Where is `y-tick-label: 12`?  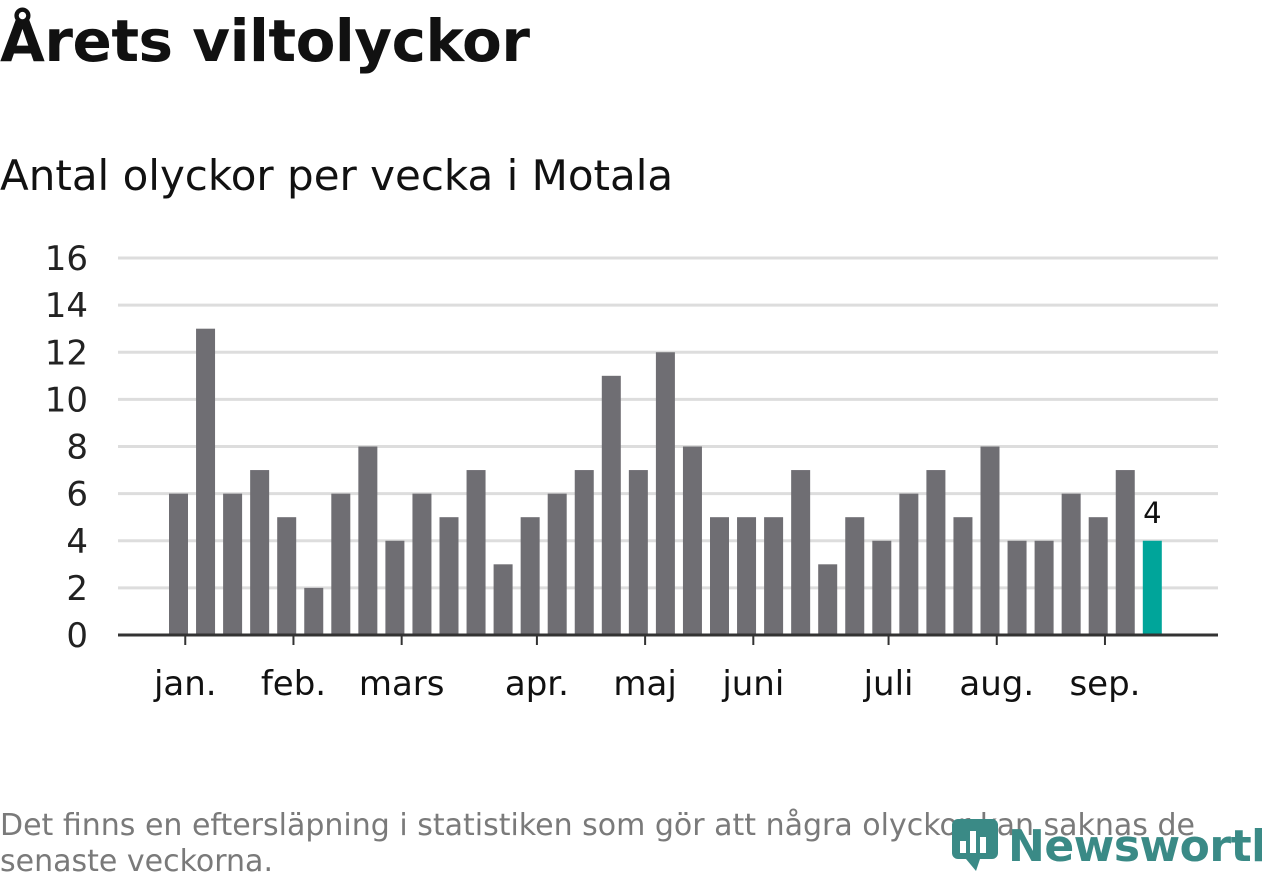
y-tick-label: 12 is located at coordinates (66, 353).